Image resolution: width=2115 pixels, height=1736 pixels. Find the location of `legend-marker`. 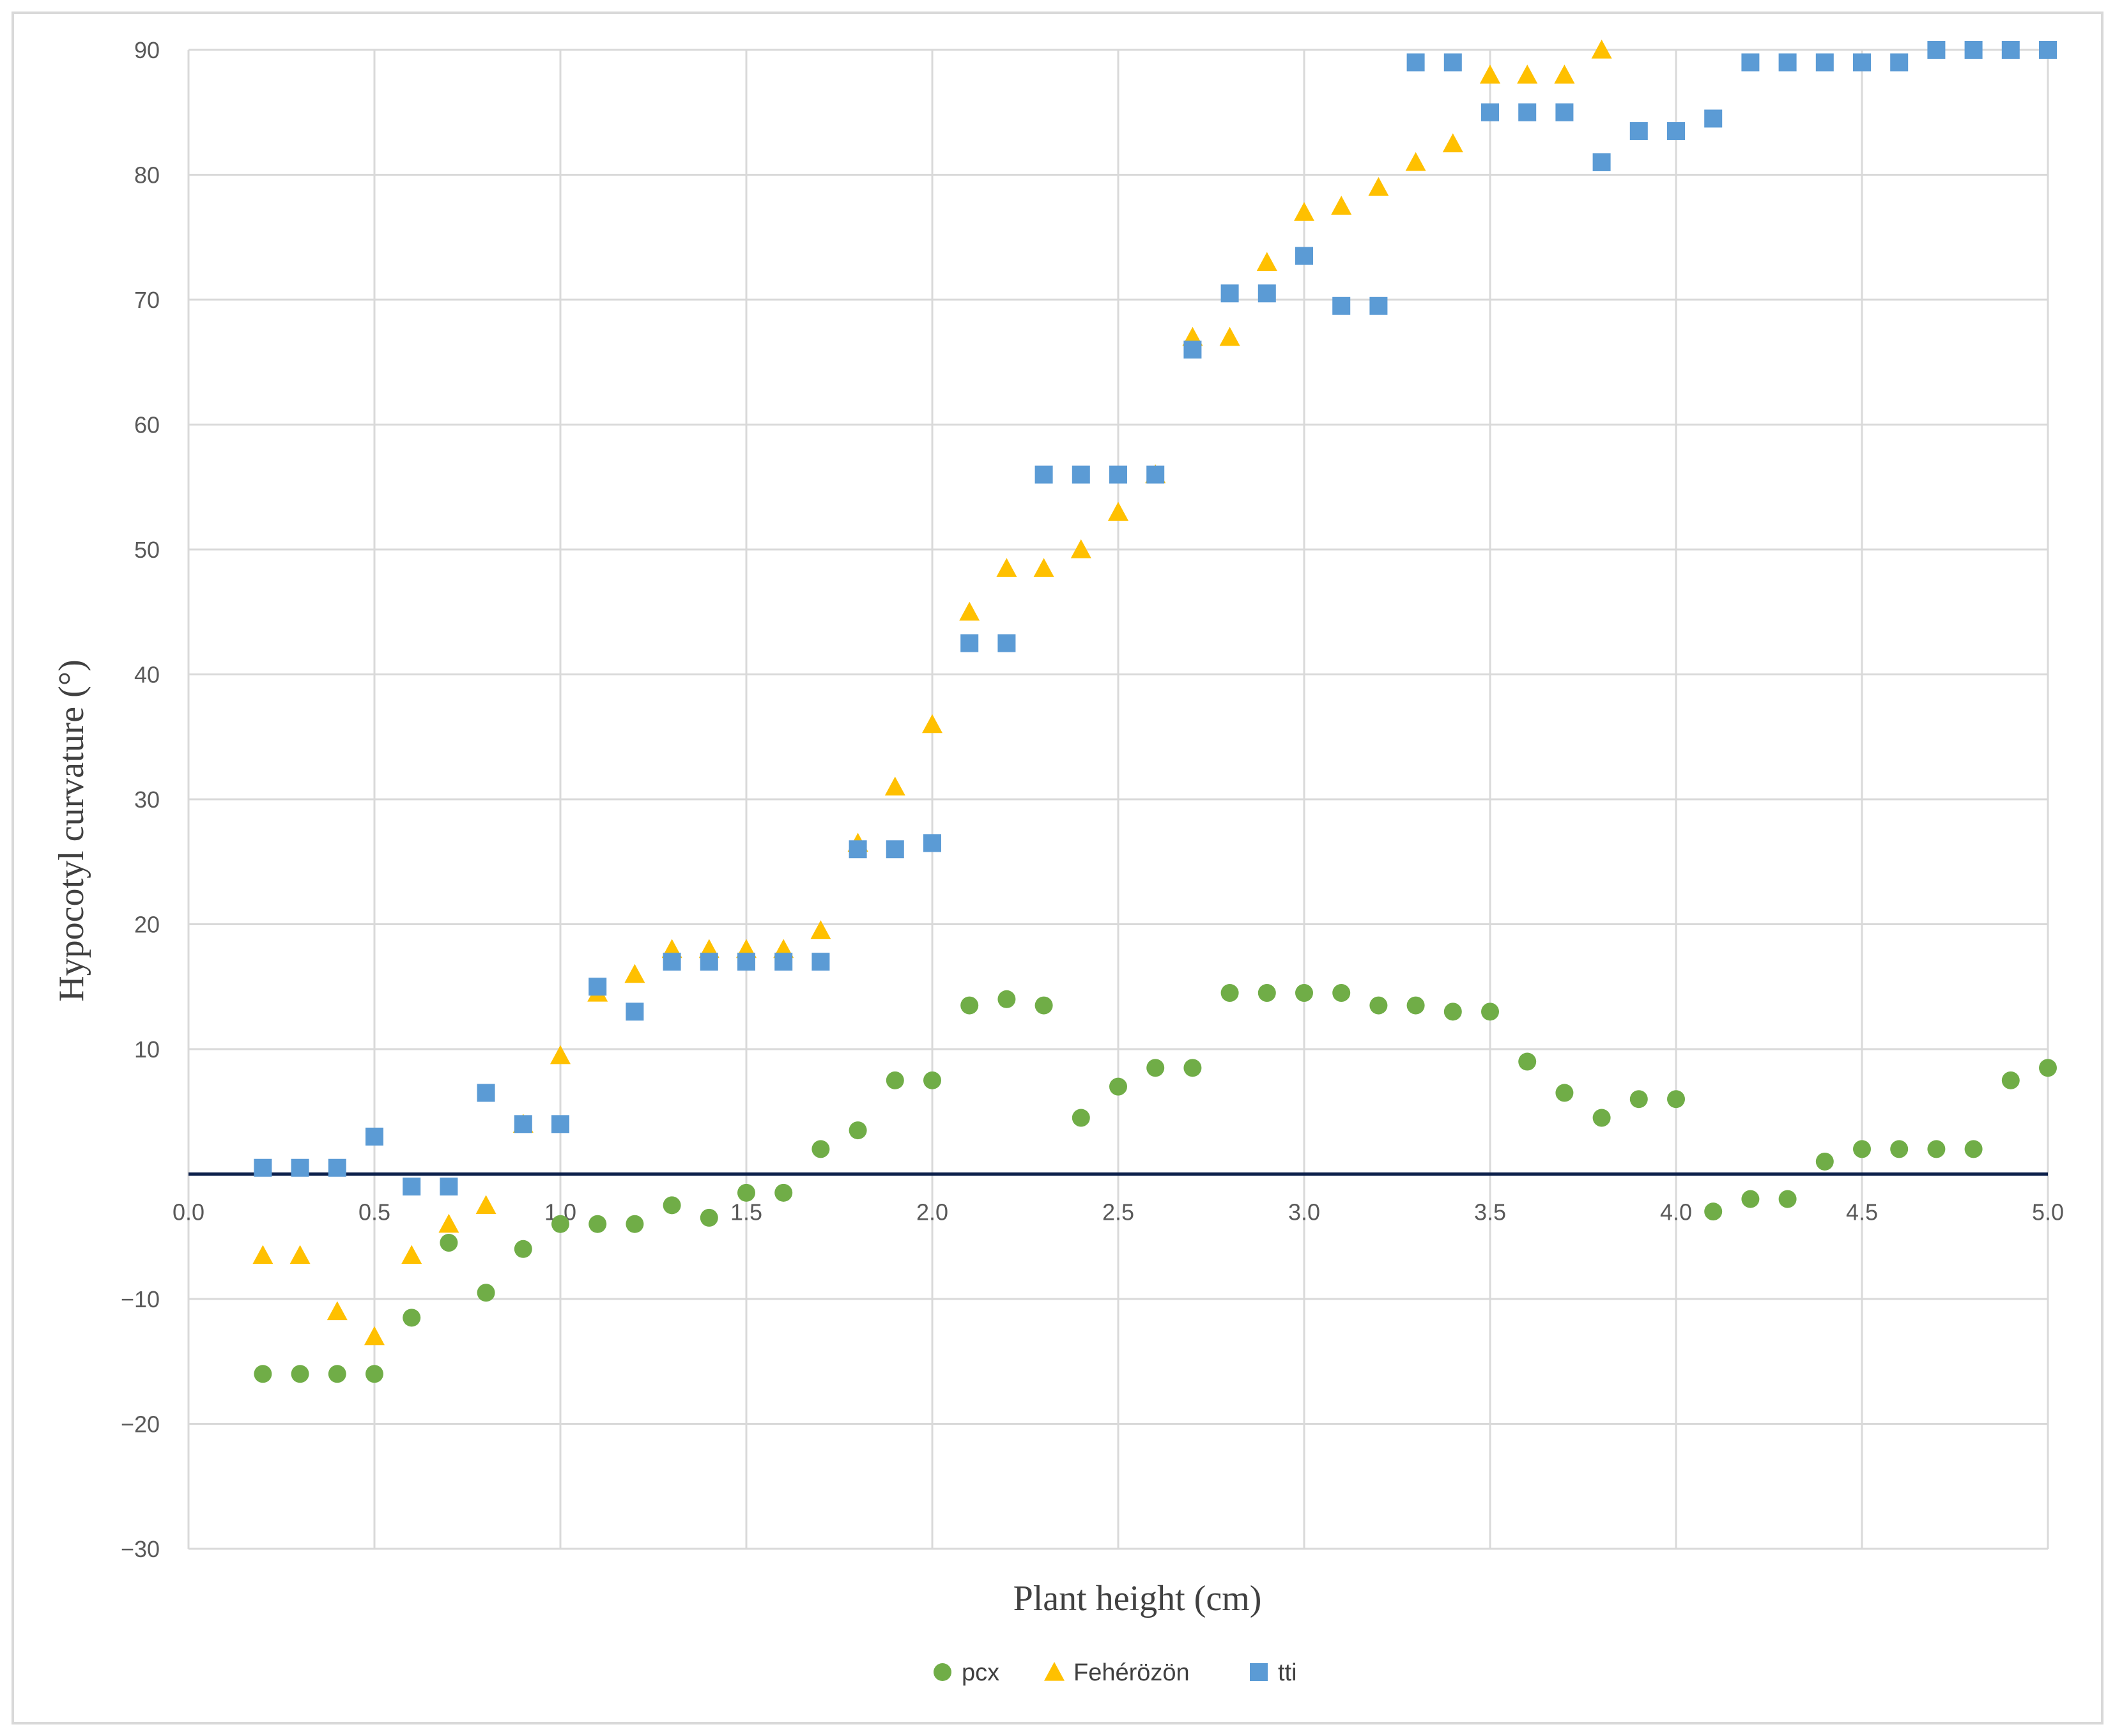

legend-marker is located at coordinates (942, 1672).